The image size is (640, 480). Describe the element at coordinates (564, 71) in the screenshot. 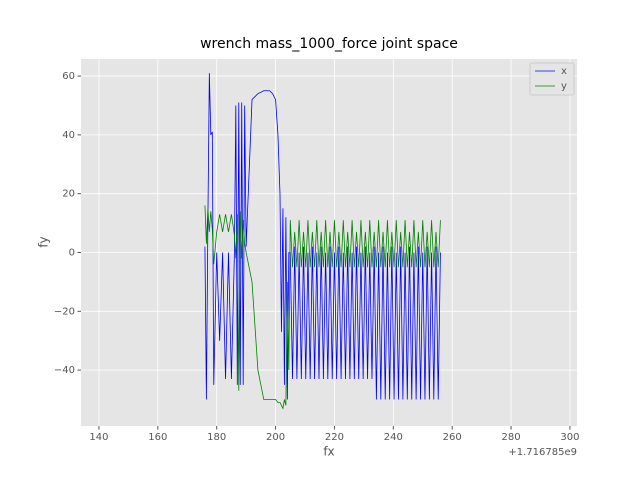

I see `legend-label: x` at that location.